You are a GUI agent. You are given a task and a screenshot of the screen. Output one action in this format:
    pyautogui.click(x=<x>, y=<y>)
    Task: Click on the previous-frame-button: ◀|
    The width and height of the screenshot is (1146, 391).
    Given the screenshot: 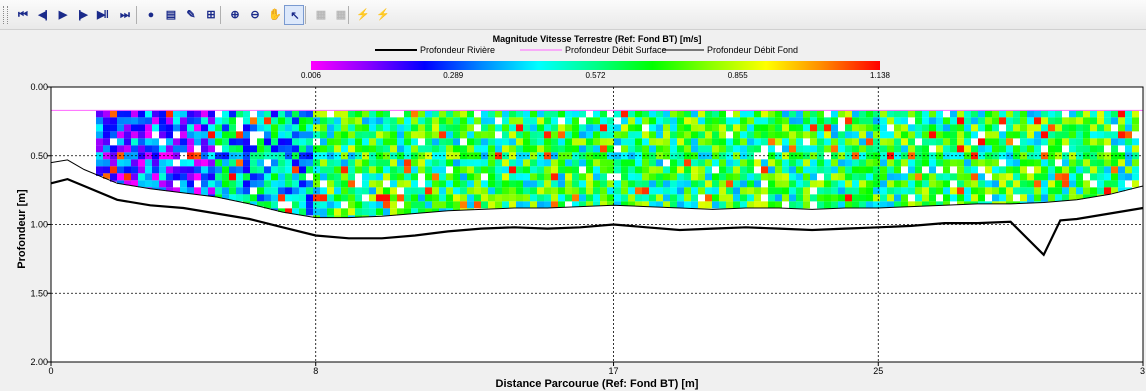 What is the action you would take?
    pyautogui.click(x=42, y=15)
    